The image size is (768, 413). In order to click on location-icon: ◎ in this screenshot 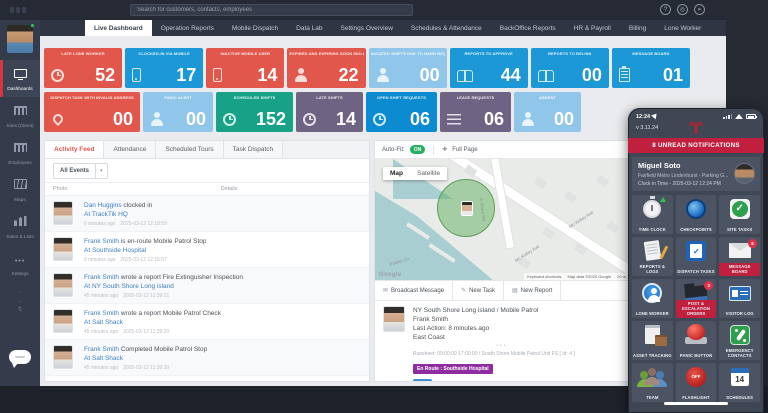, I will do `click(682, 9)`.